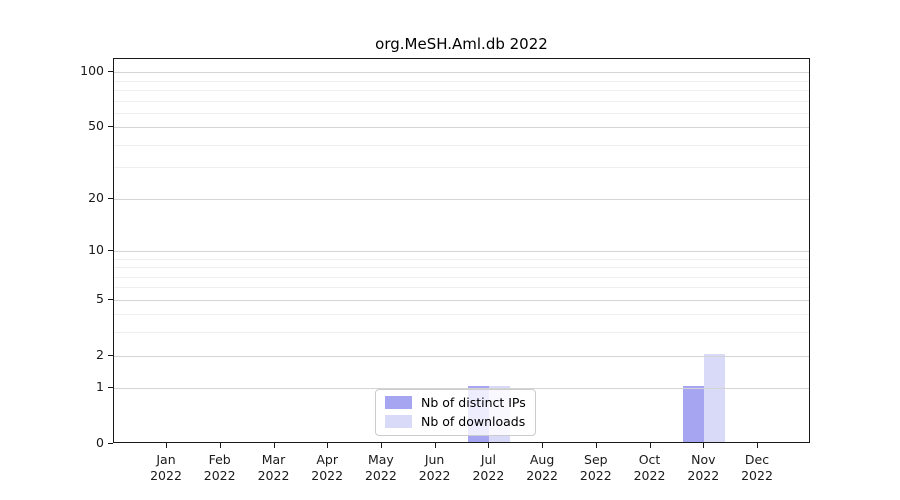 The height and width of the screenshot is (500, 900). What do you see at coordinates (757, 467) in the screenshot?
I see `x-tick-label: Dec 2022` at bounding box center [757, 467].